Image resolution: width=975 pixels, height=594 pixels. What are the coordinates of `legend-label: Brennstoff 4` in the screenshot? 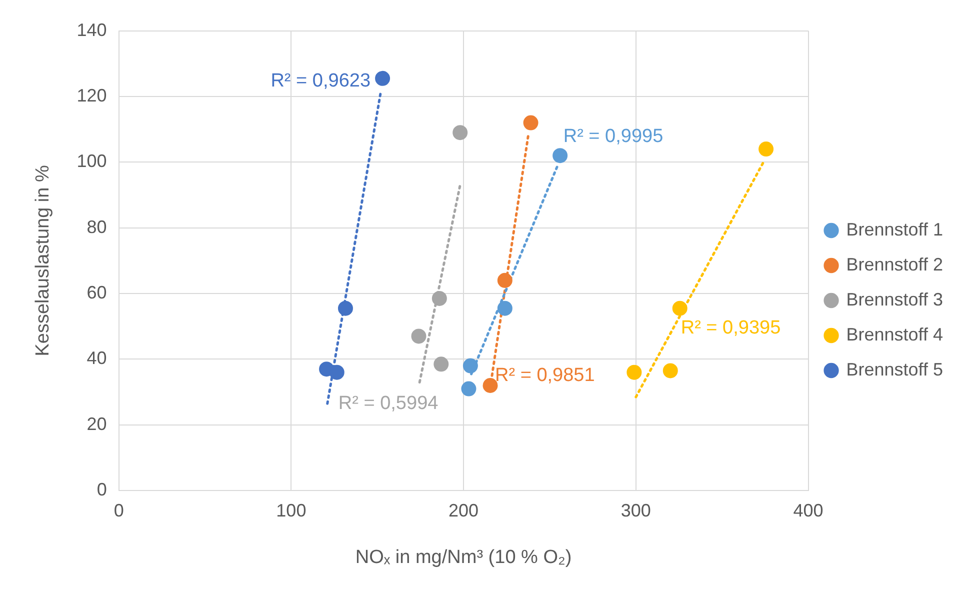 It's located at (894, 334).